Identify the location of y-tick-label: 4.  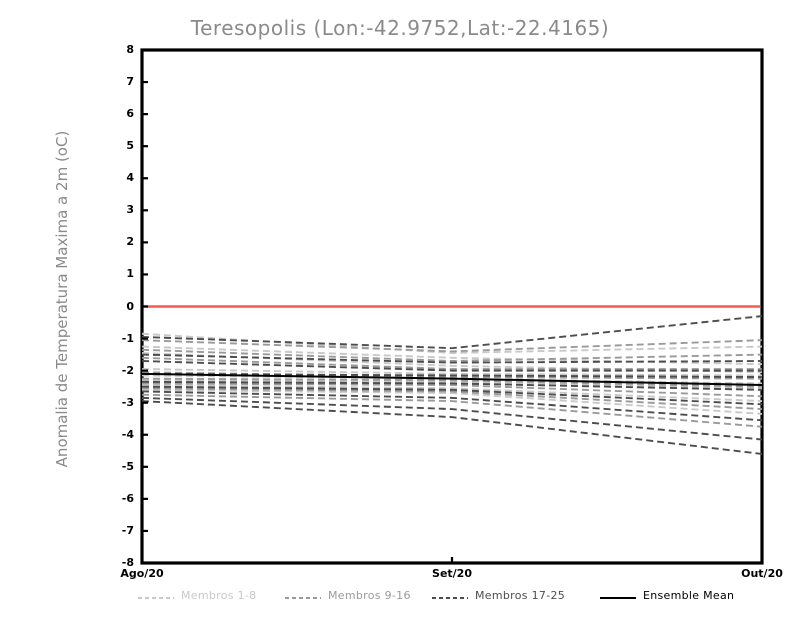
(130, 178).